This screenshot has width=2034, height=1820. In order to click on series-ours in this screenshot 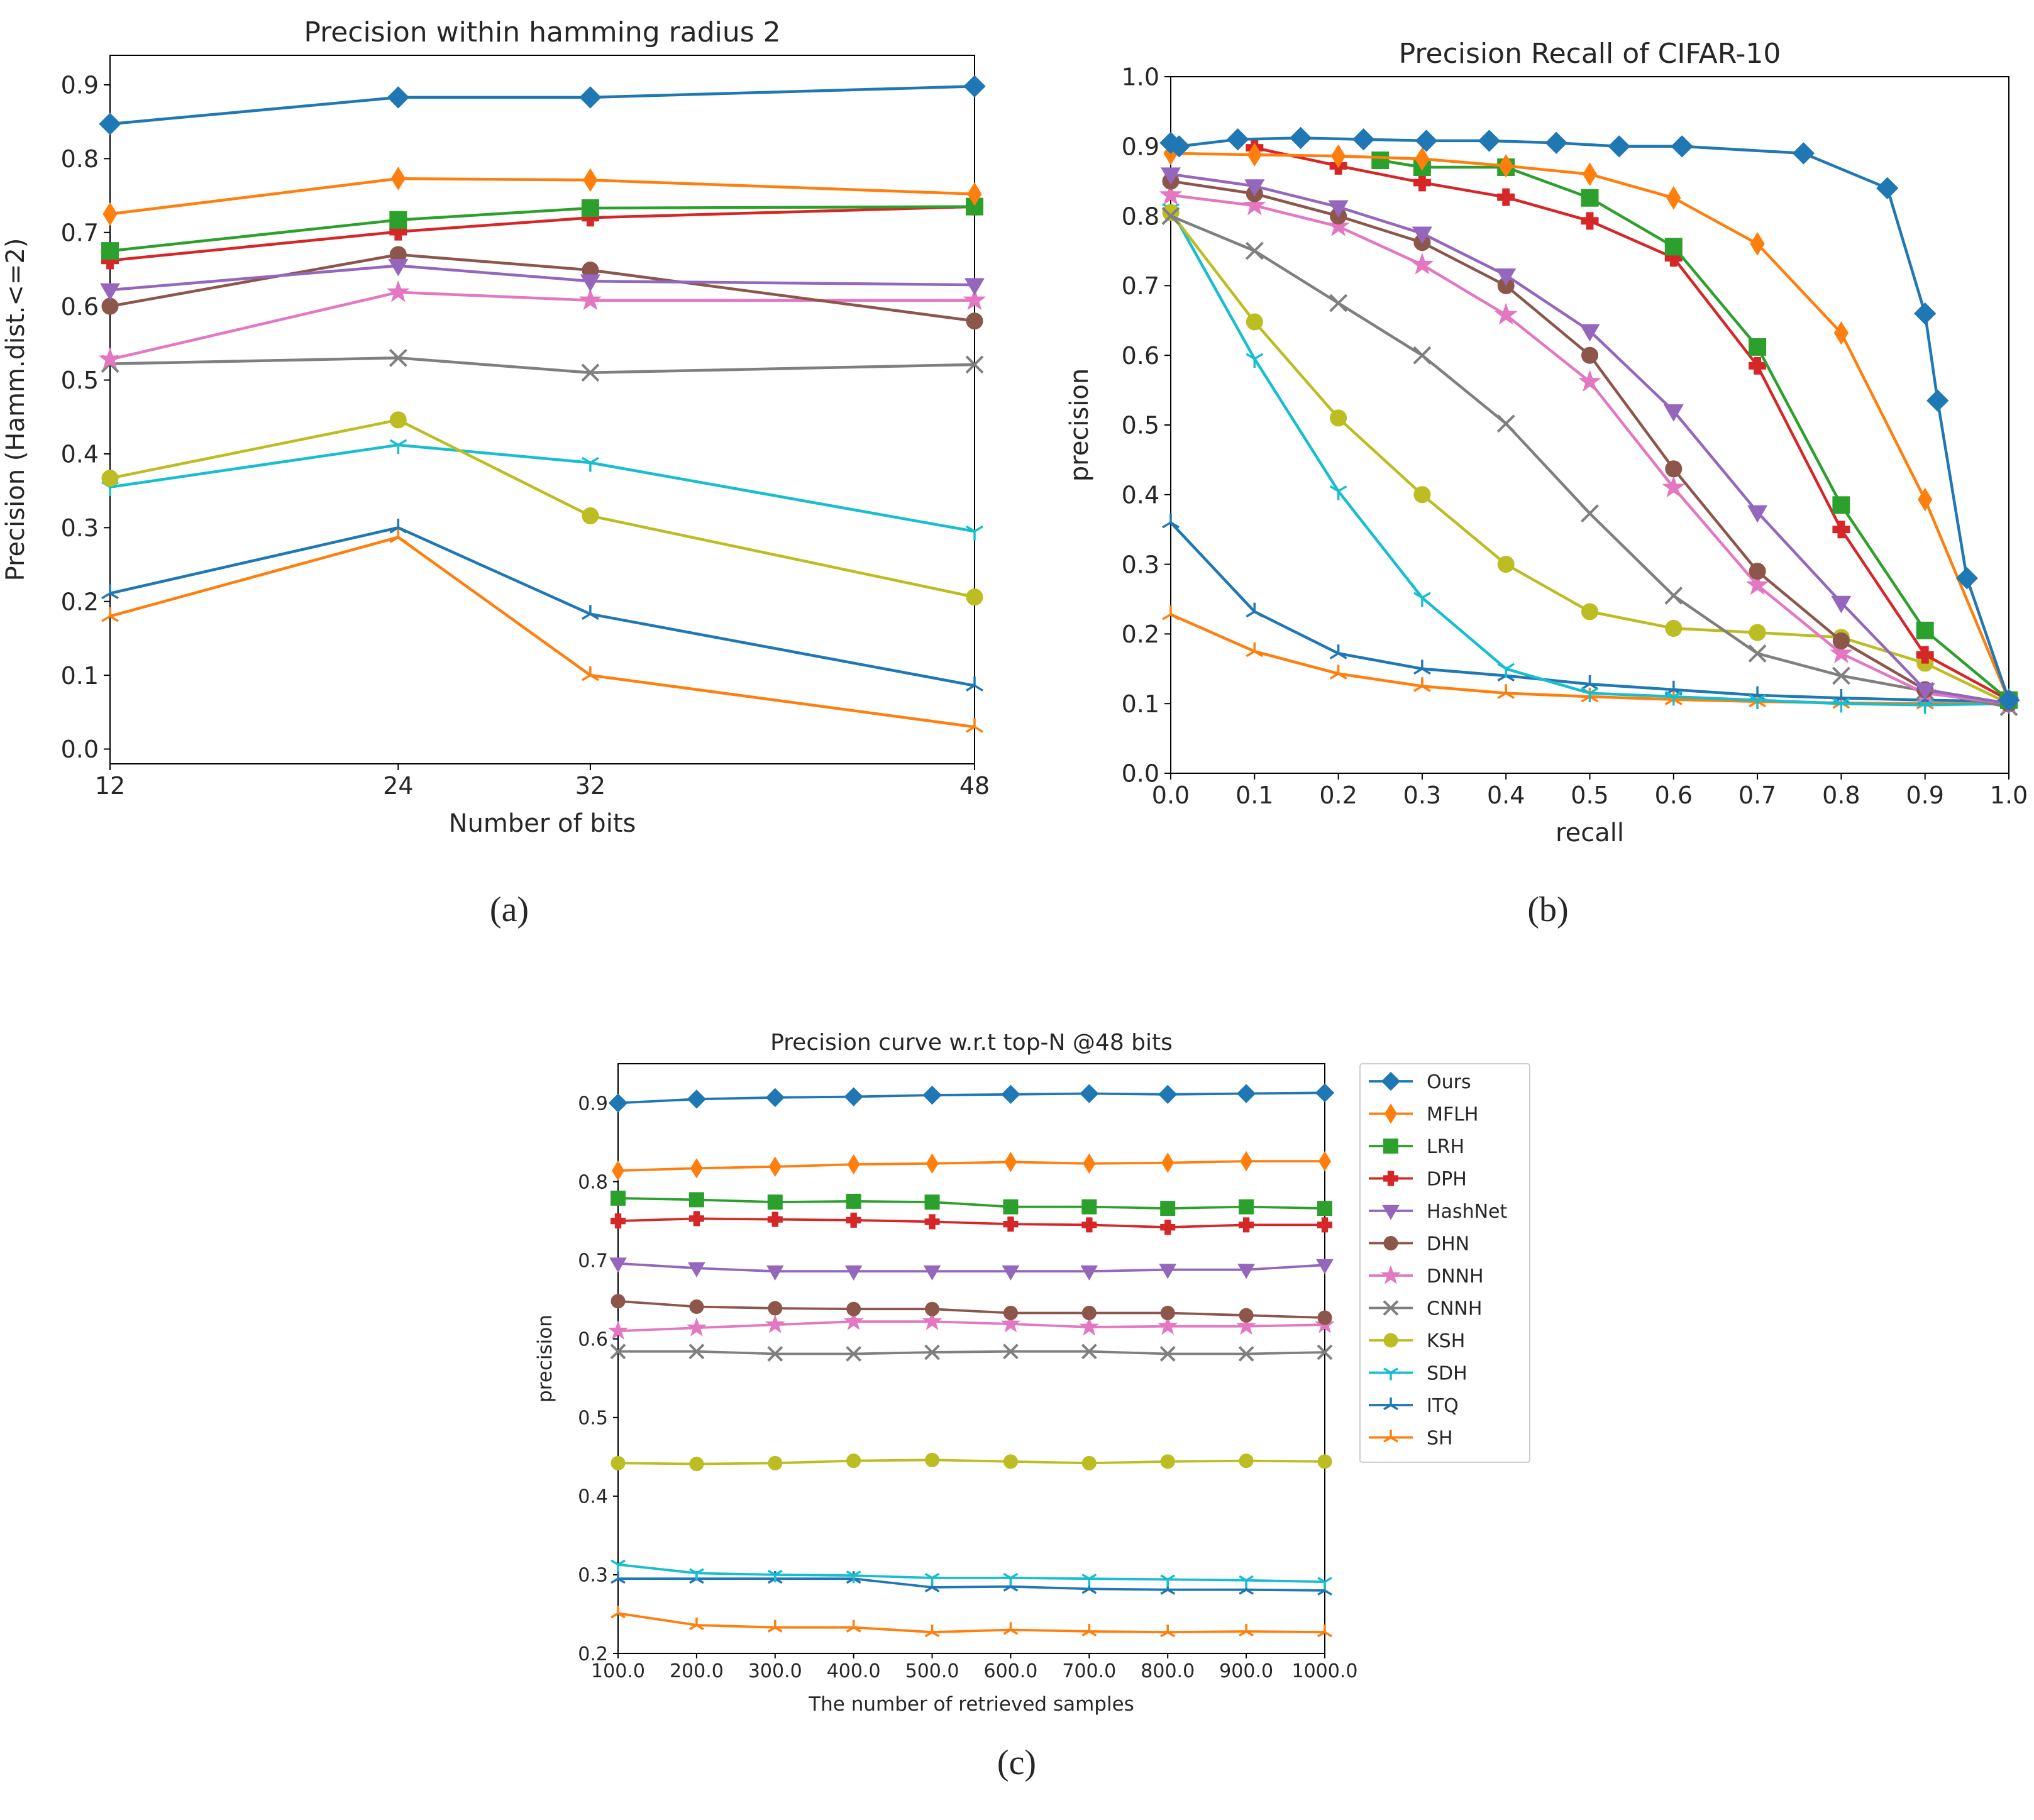, I will do `click(1589, 419)`.